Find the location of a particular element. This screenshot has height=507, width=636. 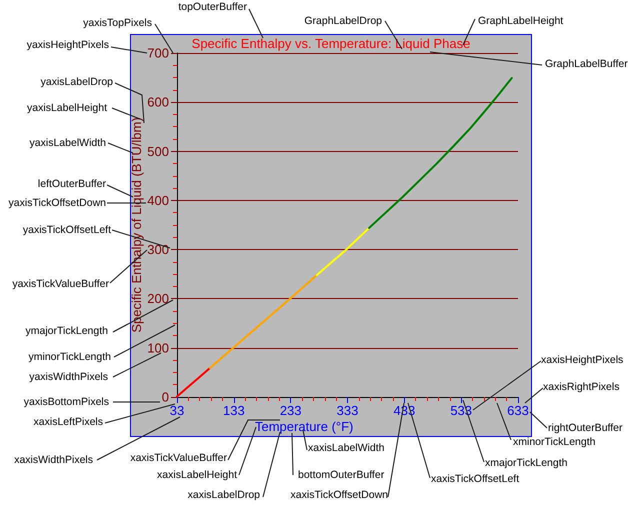

text: xaxisLabelHeight is located at coordinates (197, 475).